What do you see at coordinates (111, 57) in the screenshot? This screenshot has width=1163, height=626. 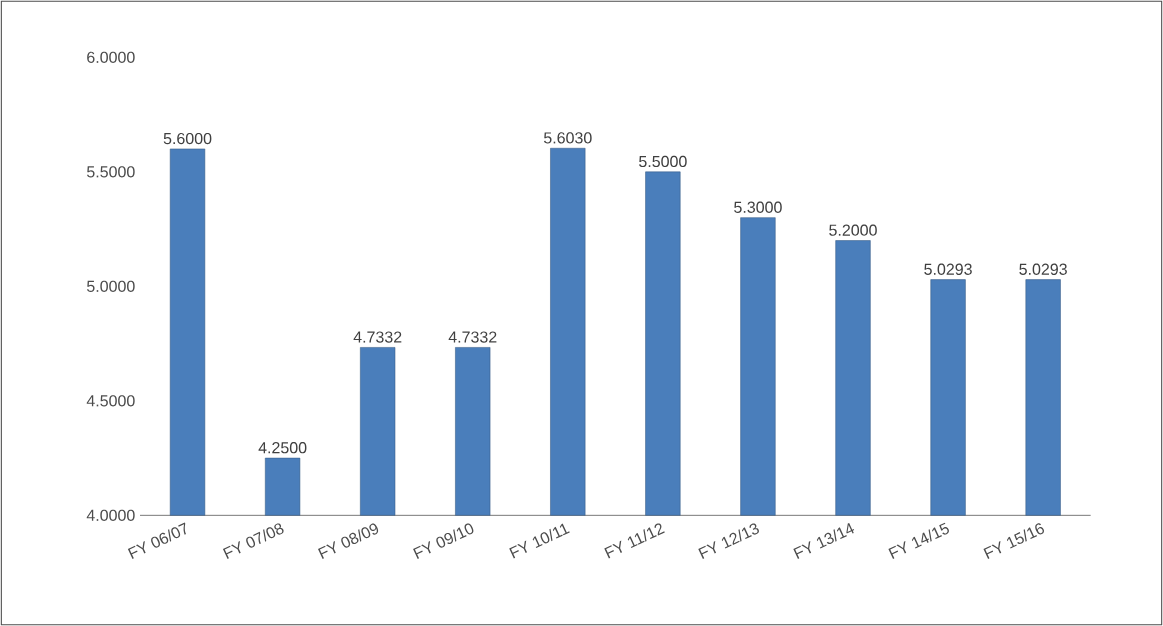 I see `y-tick-label: 6.0000` at bounding box center [111, 57].